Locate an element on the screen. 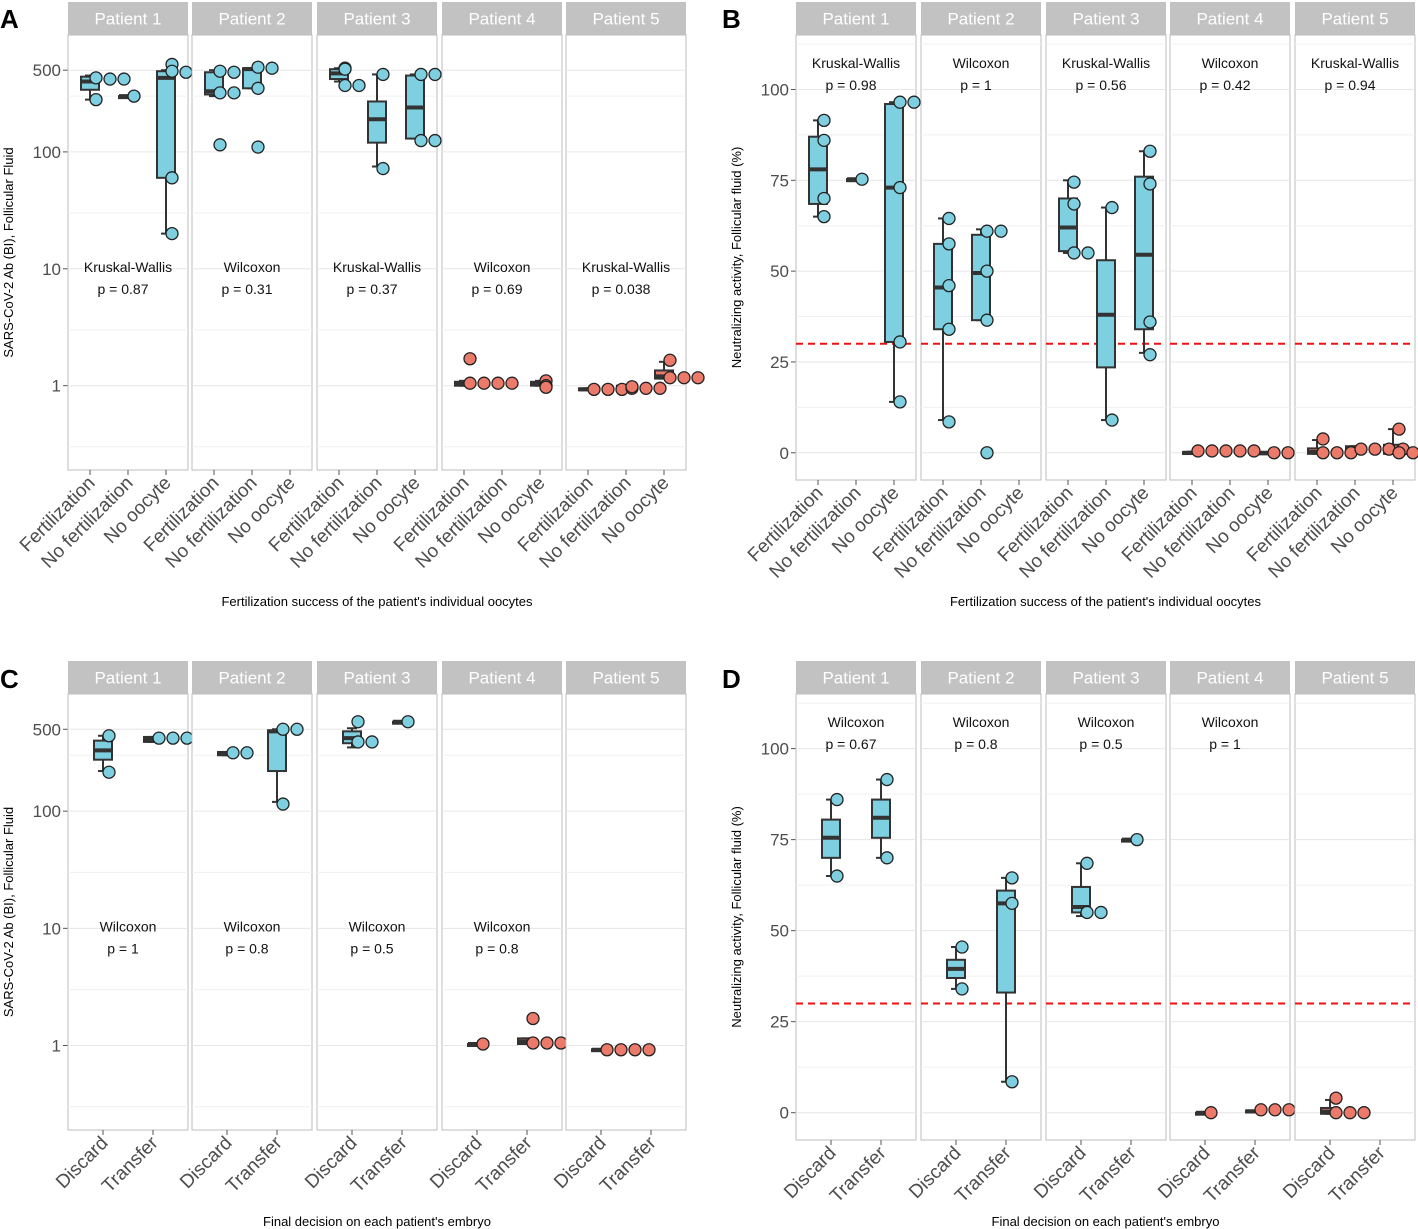  p-value-label: p = 0.42 is located at coordinates (1225, 85).